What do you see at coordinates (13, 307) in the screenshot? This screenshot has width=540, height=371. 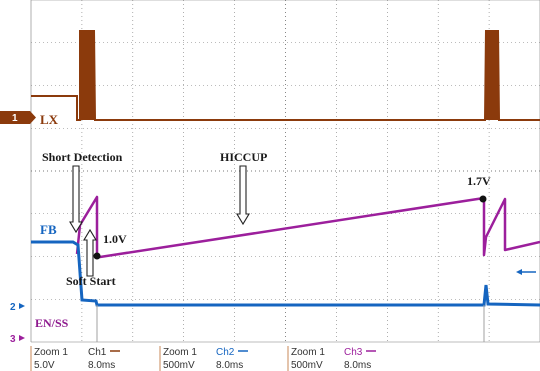 I see `ch2-marker-number: 2` at bounding box center [13, 307].